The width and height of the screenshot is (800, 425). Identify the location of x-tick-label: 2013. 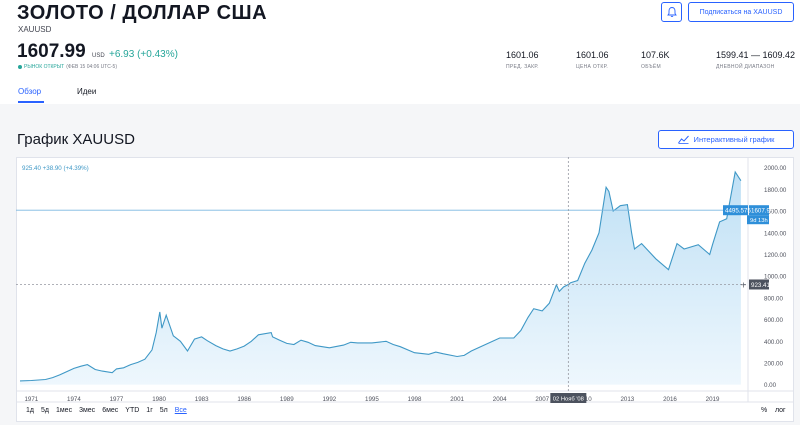
(627, 399).